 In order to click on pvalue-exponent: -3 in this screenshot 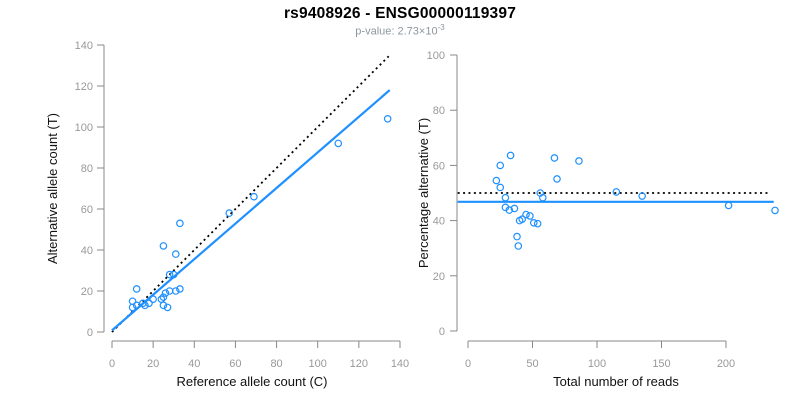, I will do `click(441, 27)`.